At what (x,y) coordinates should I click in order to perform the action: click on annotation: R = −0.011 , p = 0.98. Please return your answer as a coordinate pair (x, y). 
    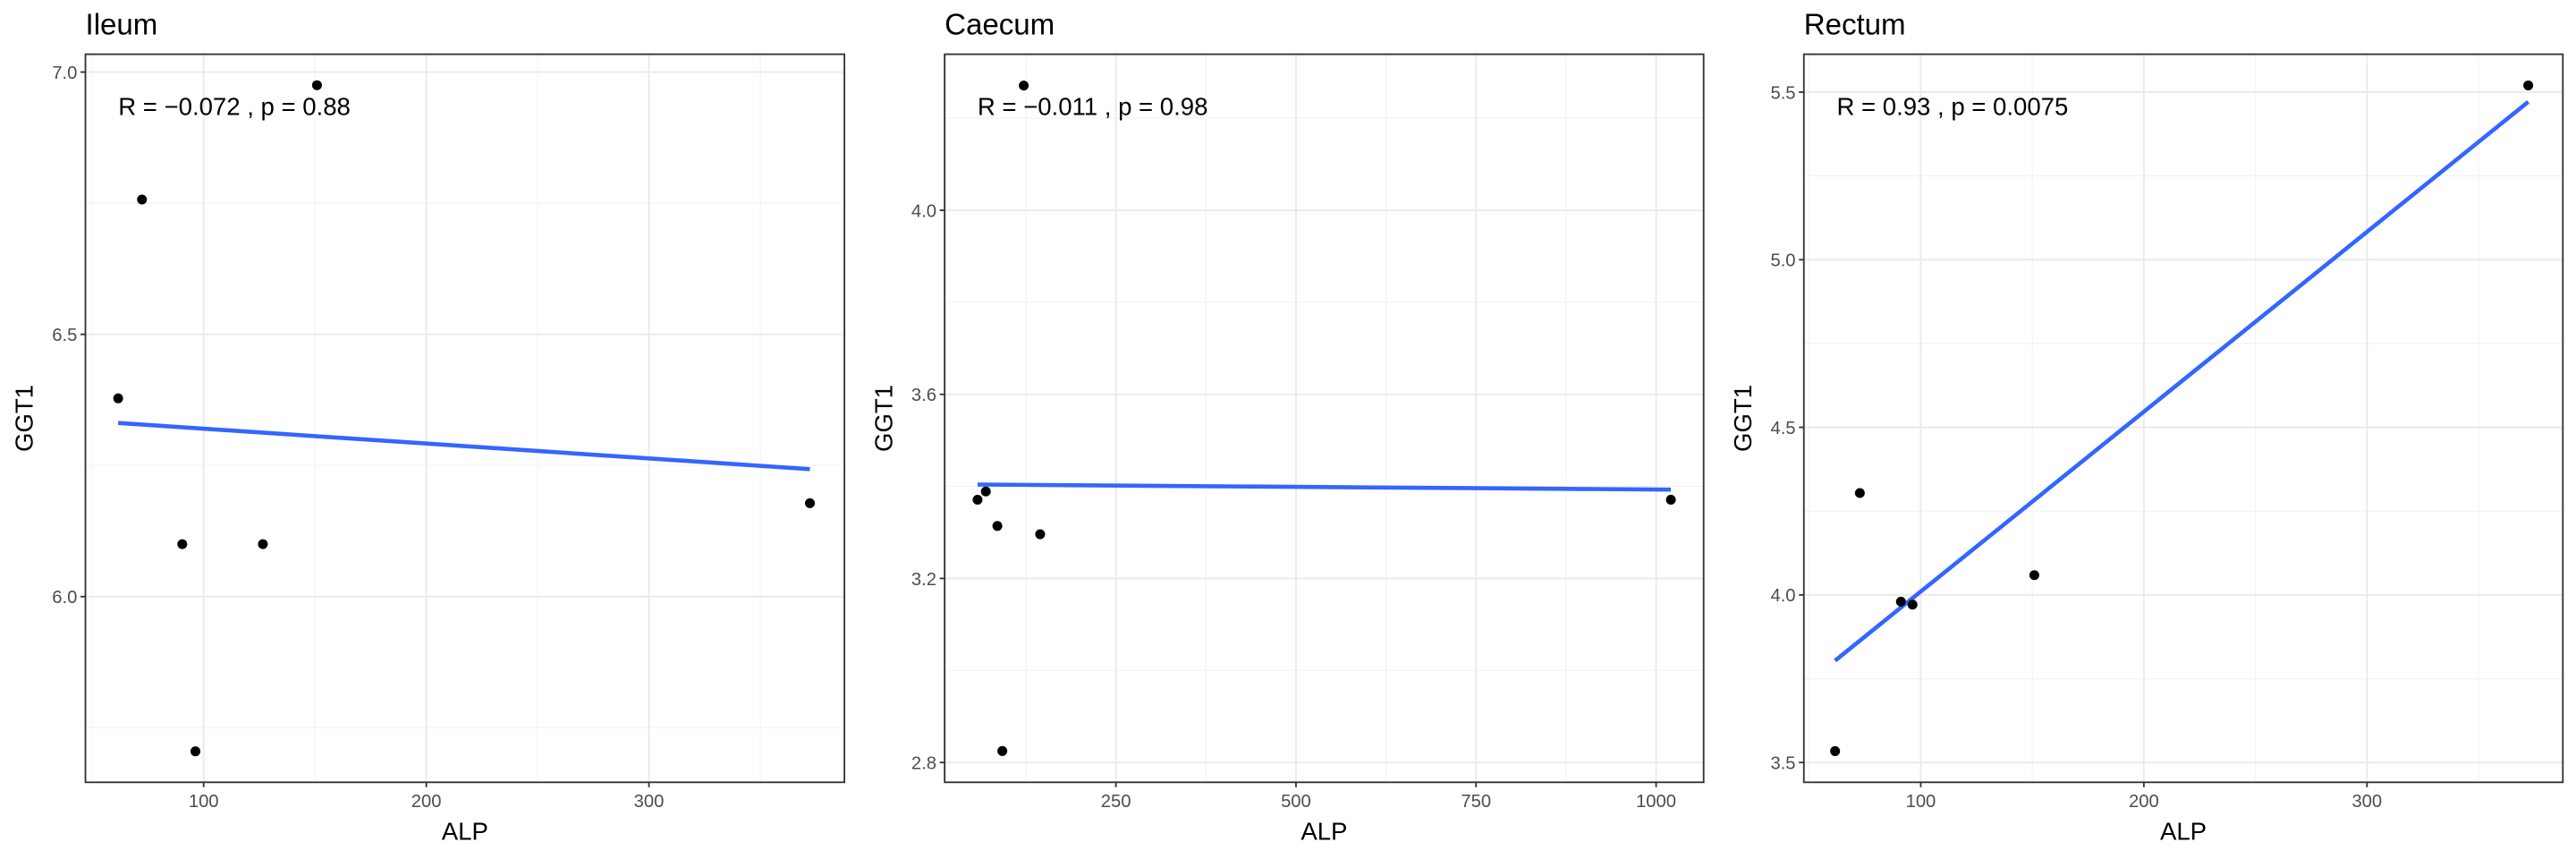
    Looking at the image, I should click on (1093, 107).